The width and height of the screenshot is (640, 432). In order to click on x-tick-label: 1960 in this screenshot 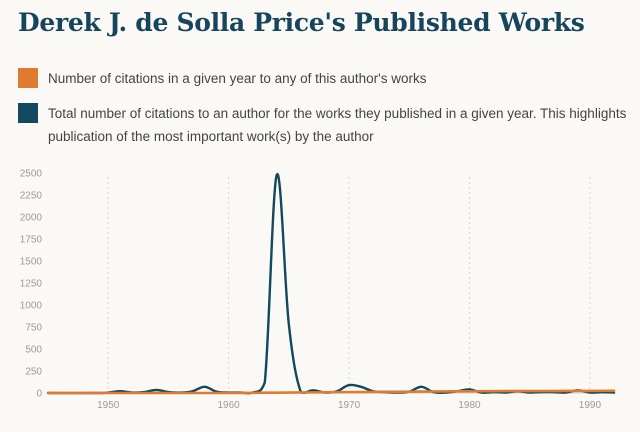, I will do `click(229, 405)`.